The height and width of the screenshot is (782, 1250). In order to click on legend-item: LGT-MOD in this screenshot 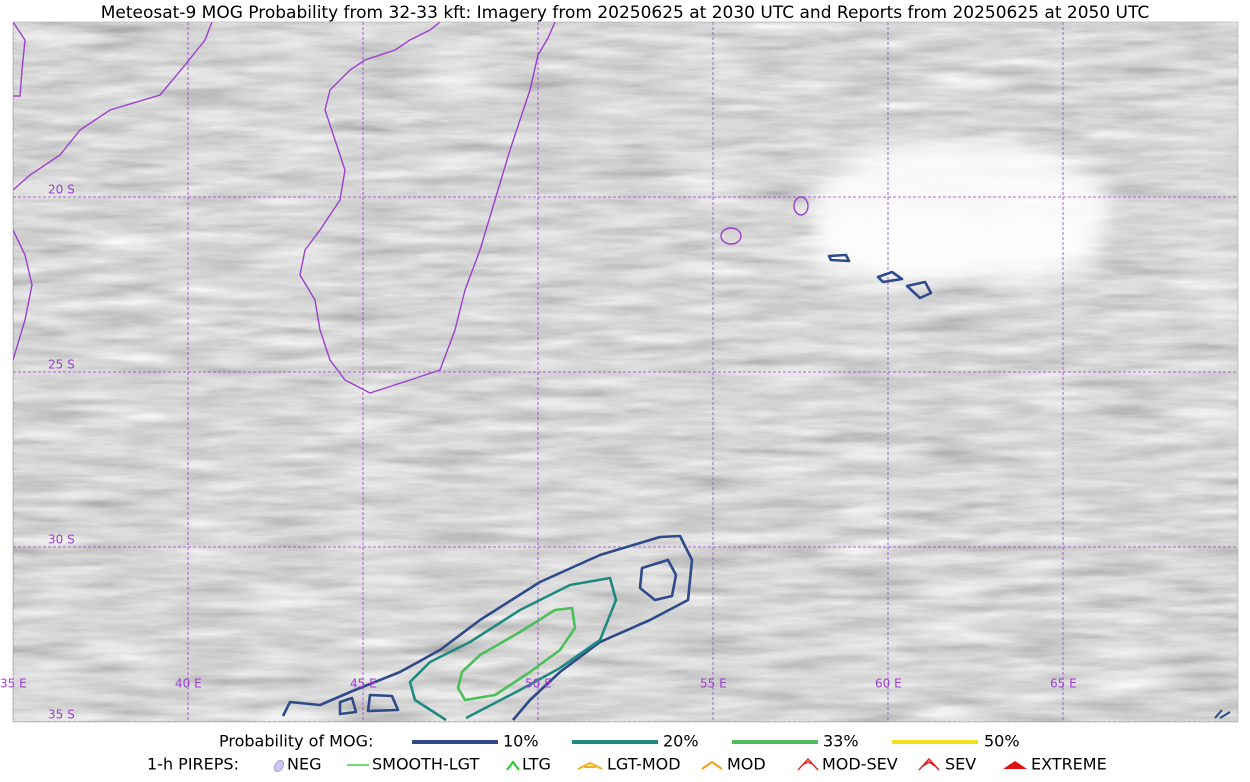, I will do `click(644, 764)`.